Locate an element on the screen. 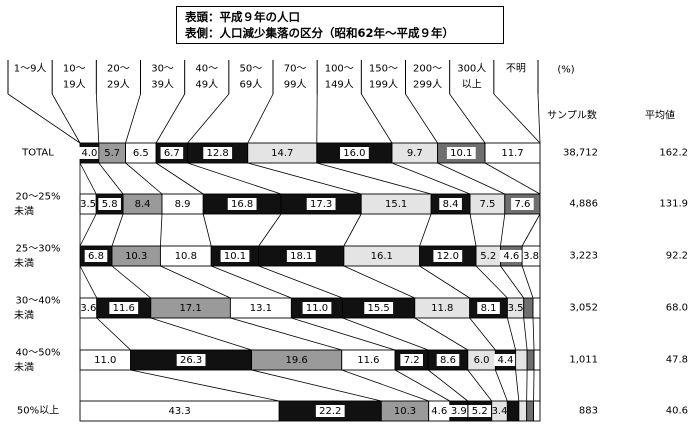  data-label-row5-seg6: 8.6 is located at coordinates (448, 360).